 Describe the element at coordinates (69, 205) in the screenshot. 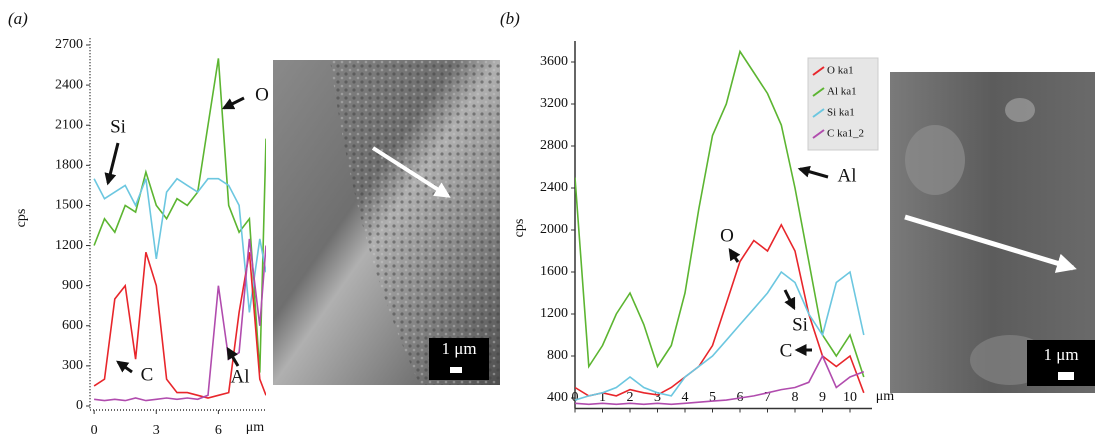

I see `y-tick-label: 1500` at that location.